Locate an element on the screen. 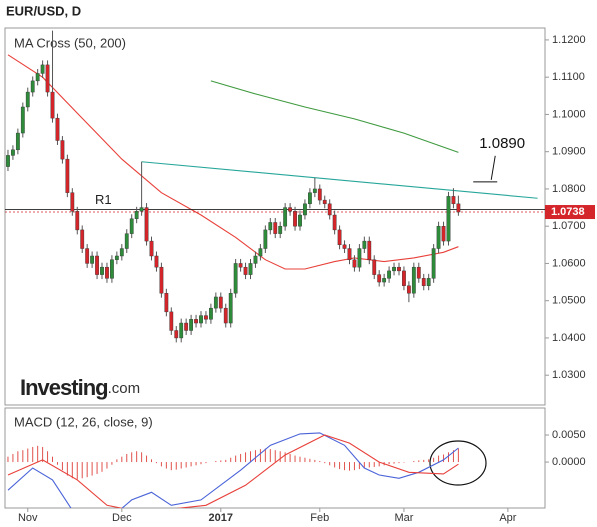 The image size is (597, 527). y-tick-label: 1.1100 is located at coordinates (568, 77).